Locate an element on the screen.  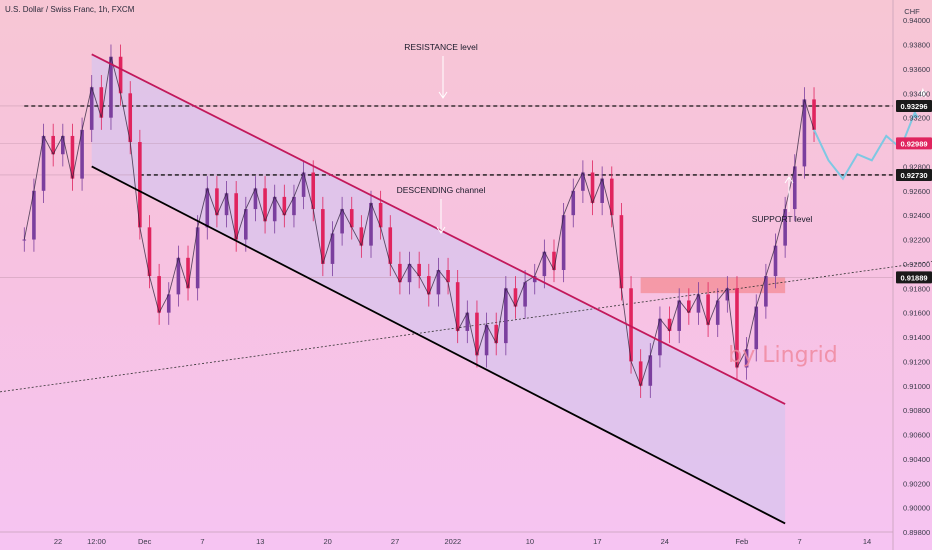
x-tick-label: Feb is located at coordinates (741, 541).